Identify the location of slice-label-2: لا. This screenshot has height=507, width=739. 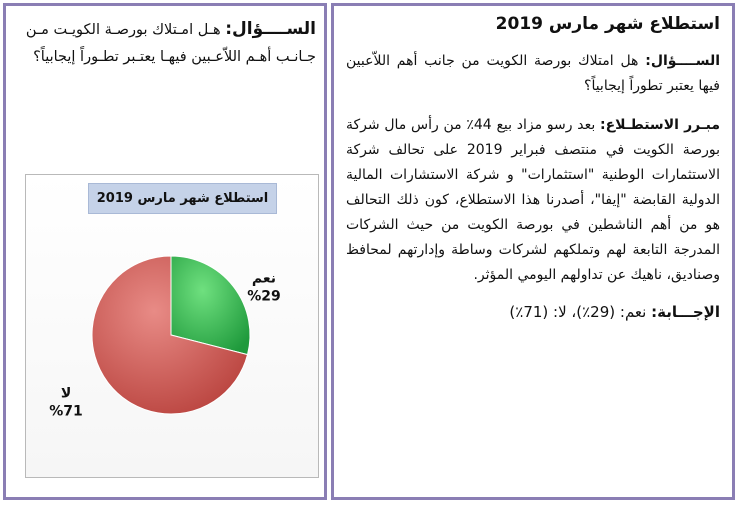
(66, 393).